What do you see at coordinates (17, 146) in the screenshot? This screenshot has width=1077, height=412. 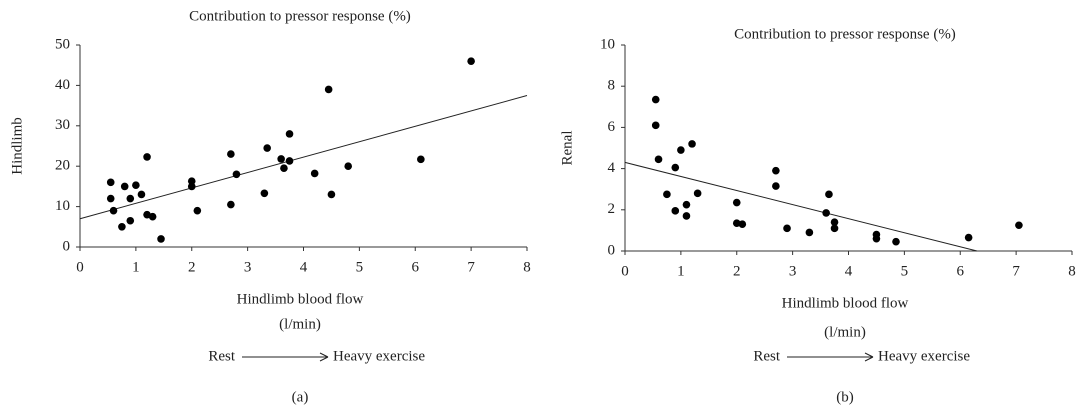 I see `y-axis-label: Hindlimb` at bounding box center [17, 146].